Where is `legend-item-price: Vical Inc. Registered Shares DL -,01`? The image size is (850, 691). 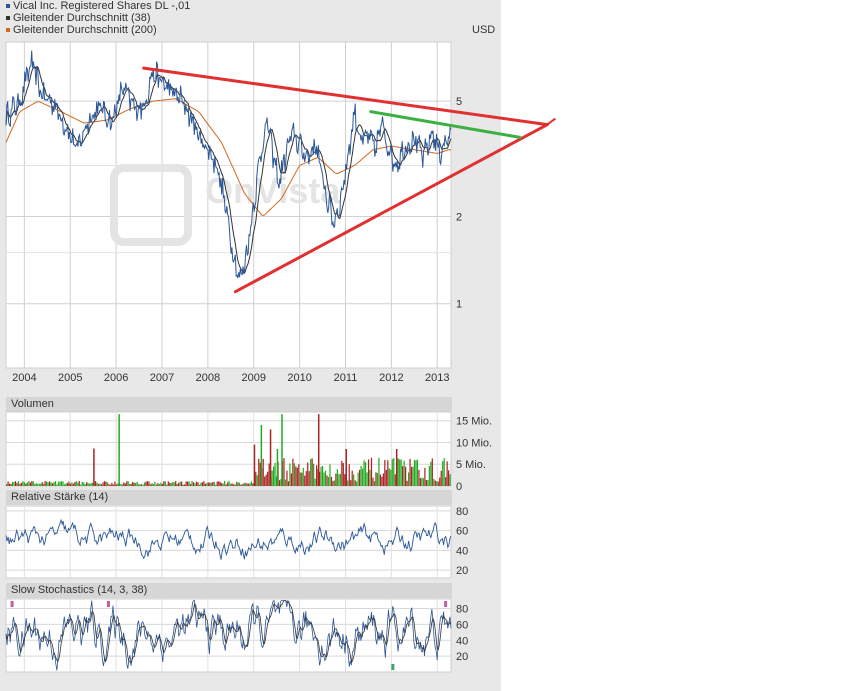
legend-item-price: Vical Inc. Registered Shares DL -,01 is located at coordinates (98, 6).